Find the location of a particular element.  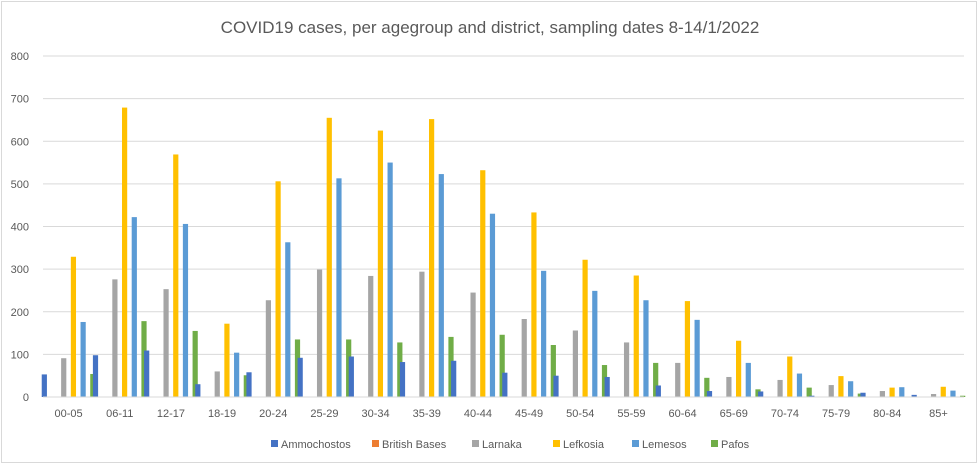

y-tick-label: 400 is located at coordinates (20, 228).